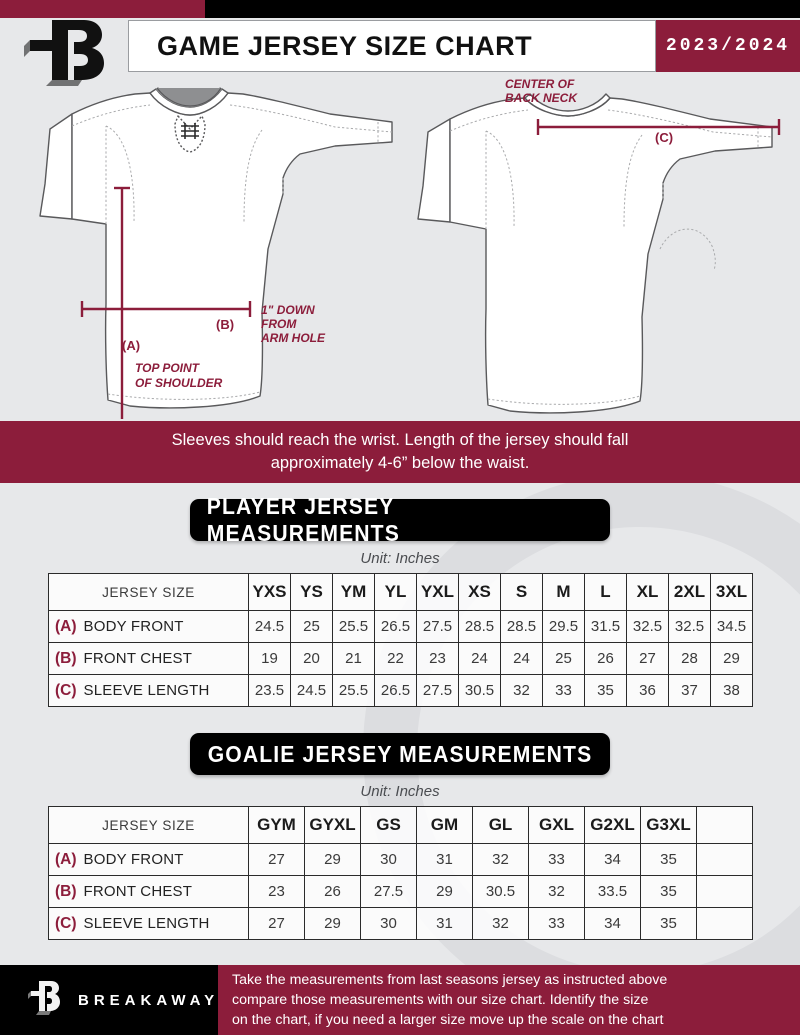  What do you see at coordinates (731, 592) in the screenshot?
I see `column-header-3XL: 3XL` at bounding box center [731, 592].